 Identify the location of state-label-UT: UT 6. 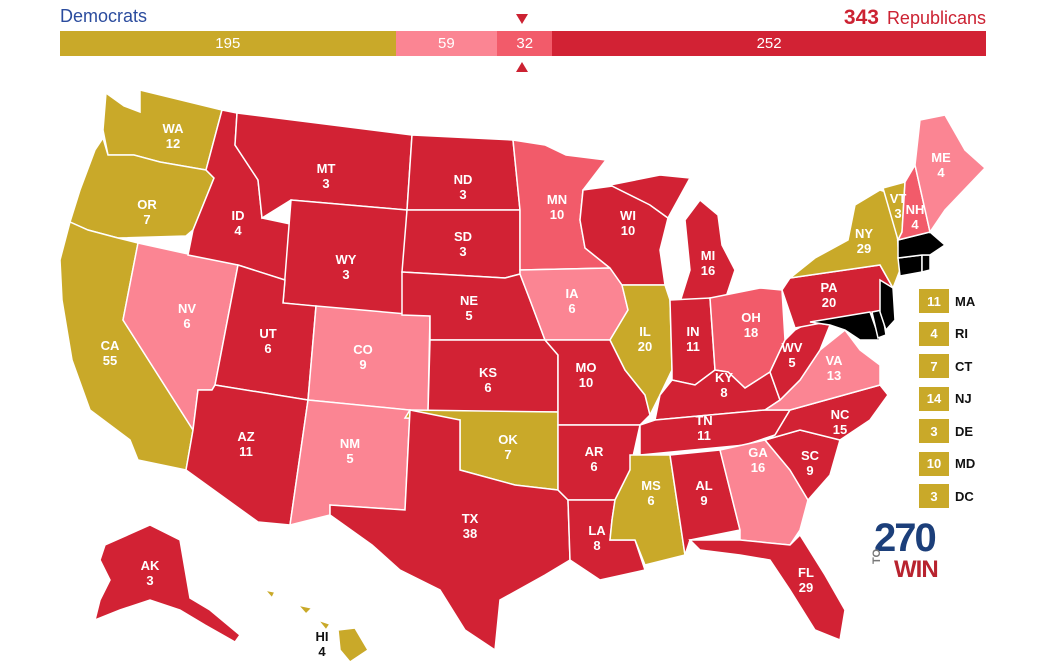
(267, 341).